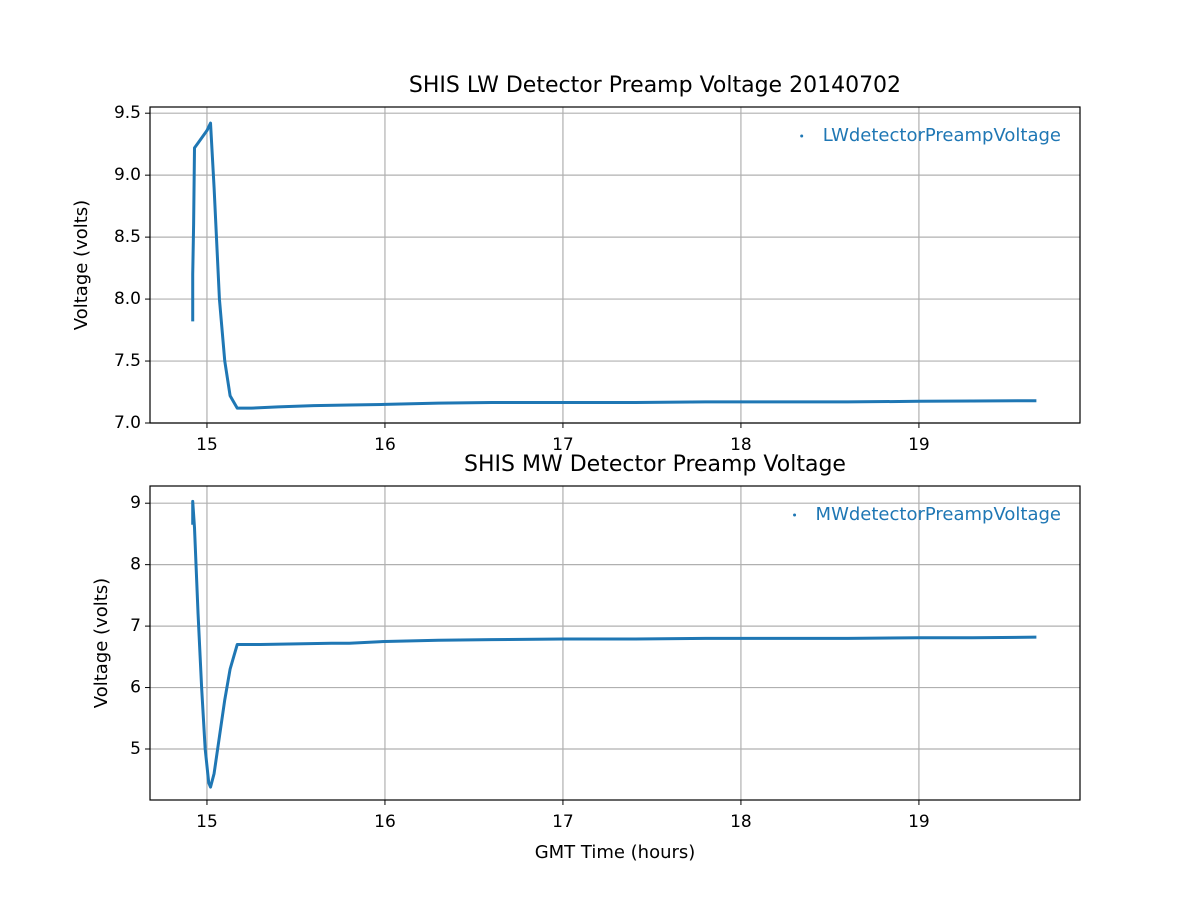 This screenshot has height=900, width=1200. Describe the element at coordinates (127, 423) in the screenshot. I see `y-tick-label: 7.0` at that location.